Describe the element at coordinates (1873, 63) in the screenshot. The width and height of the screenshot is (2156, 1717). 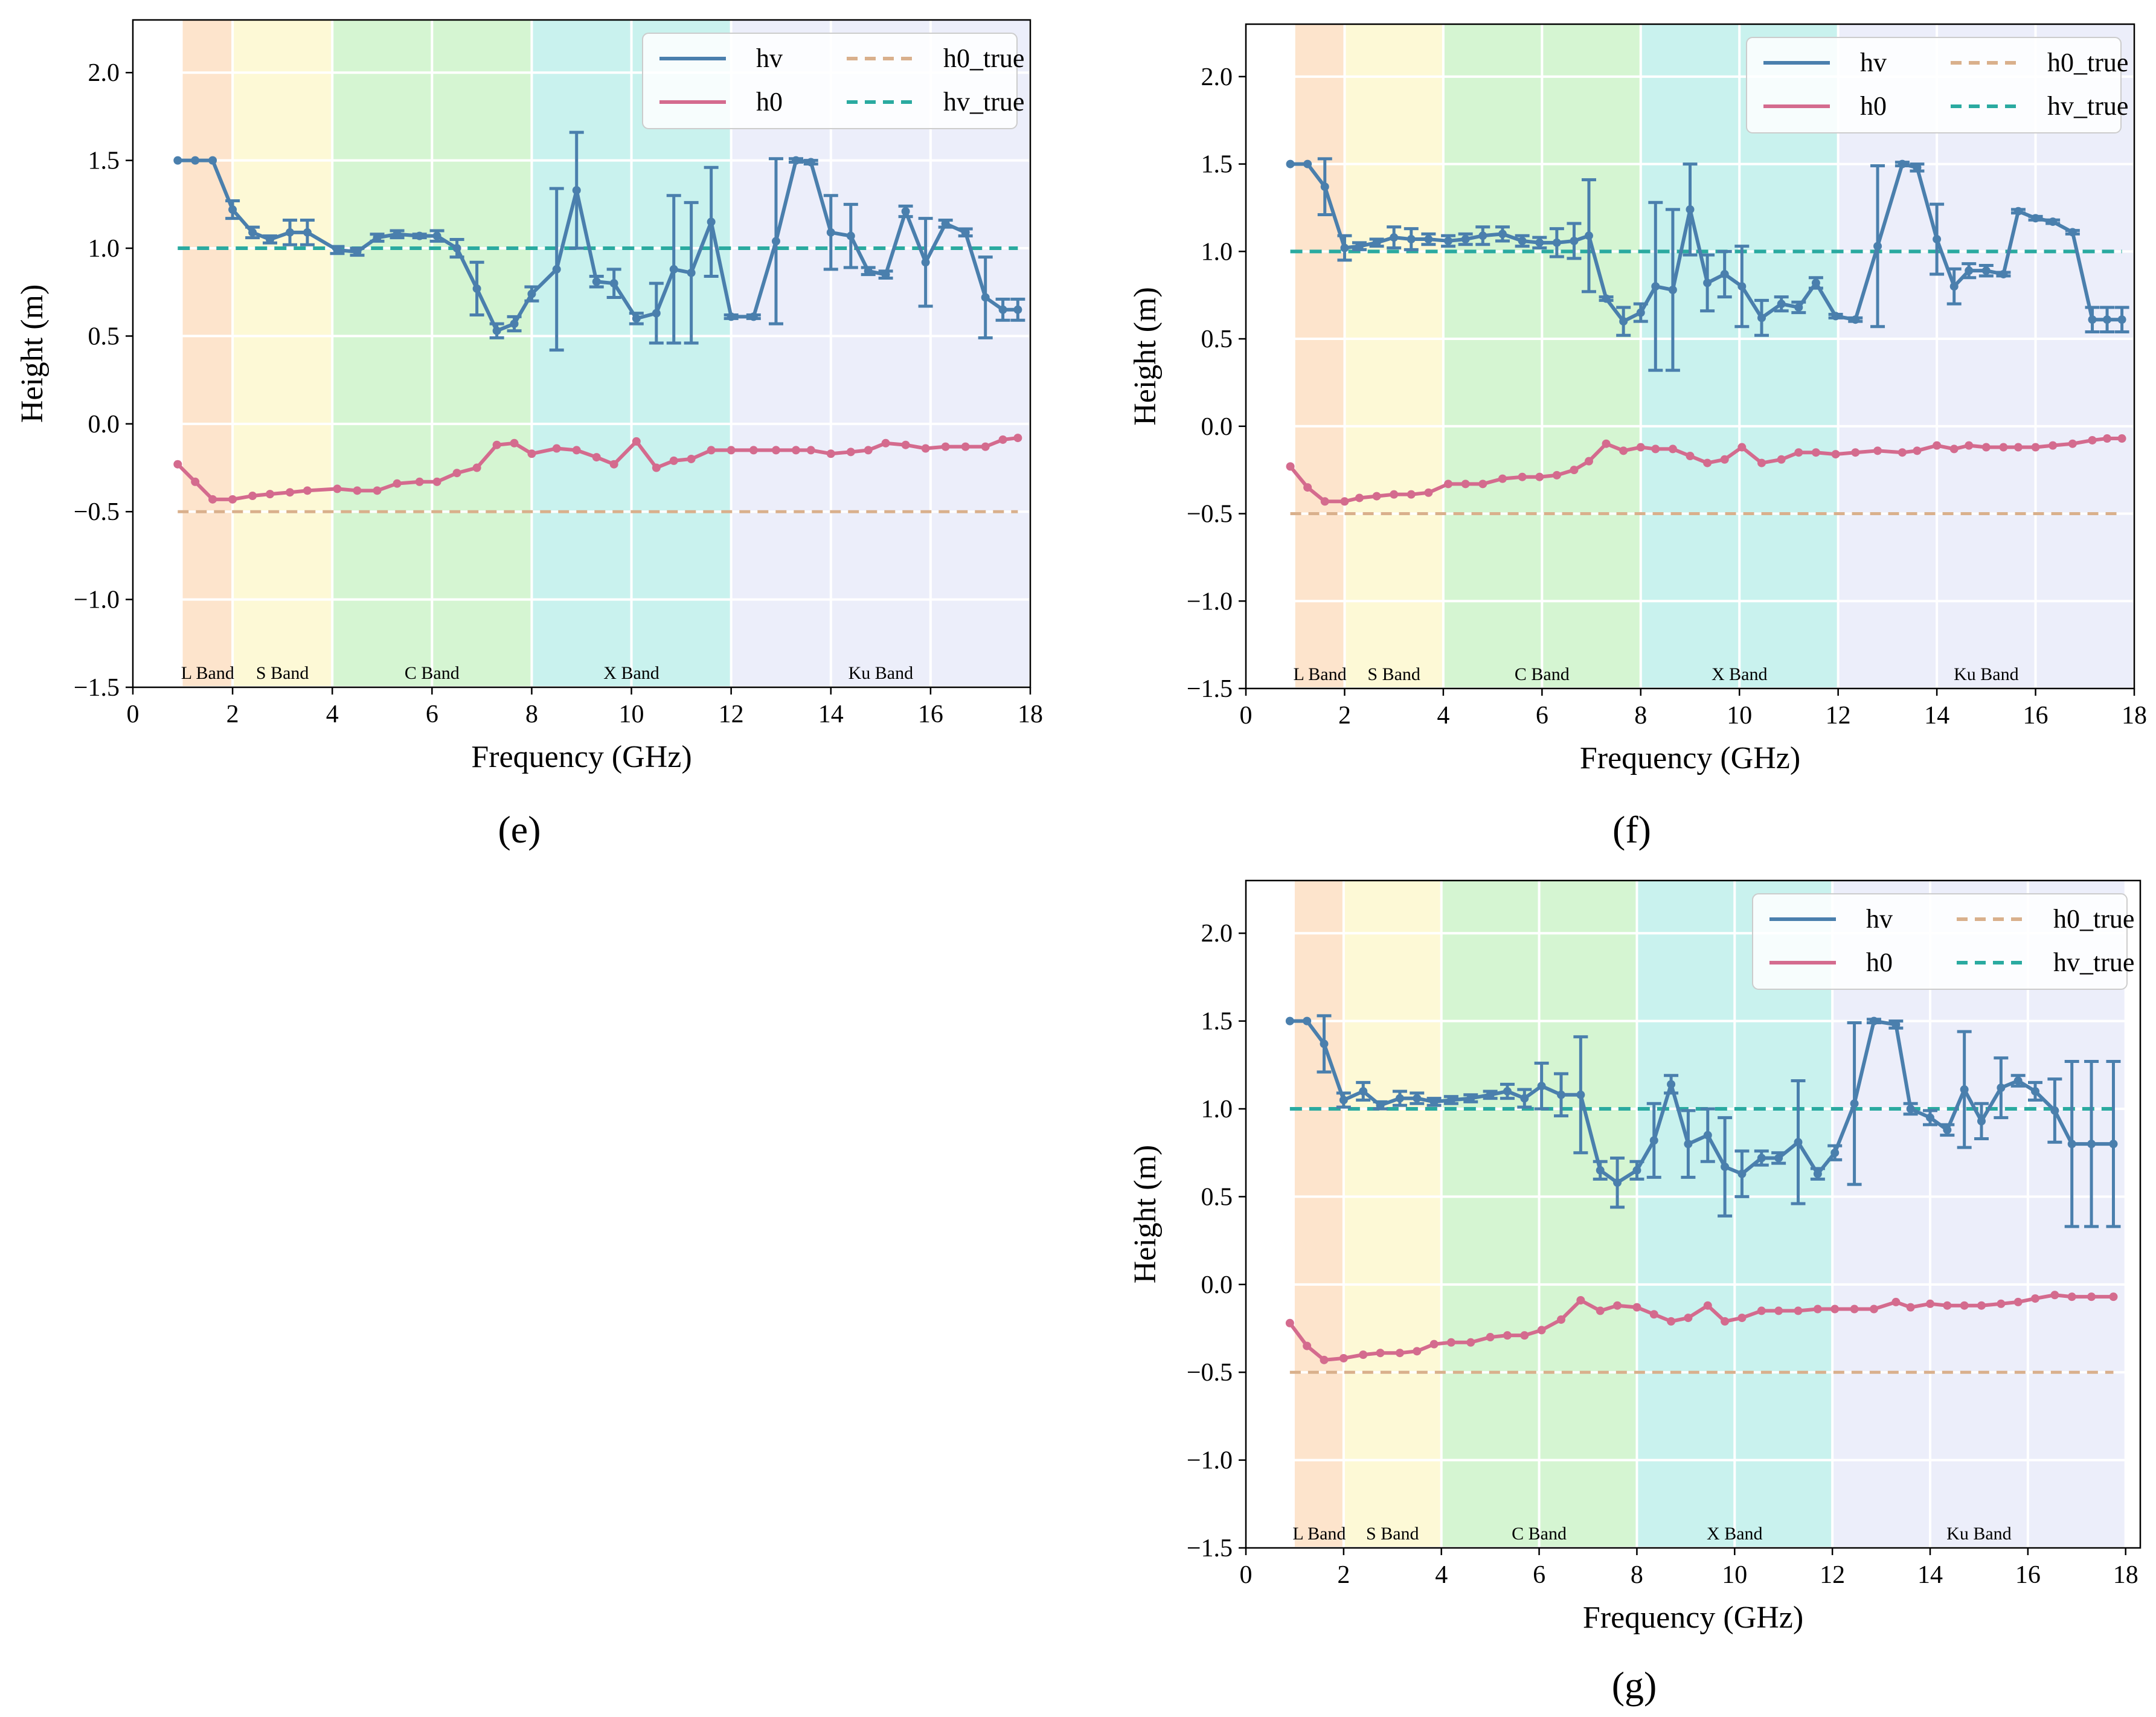
I see `legend-label-hv: hv` at that location.